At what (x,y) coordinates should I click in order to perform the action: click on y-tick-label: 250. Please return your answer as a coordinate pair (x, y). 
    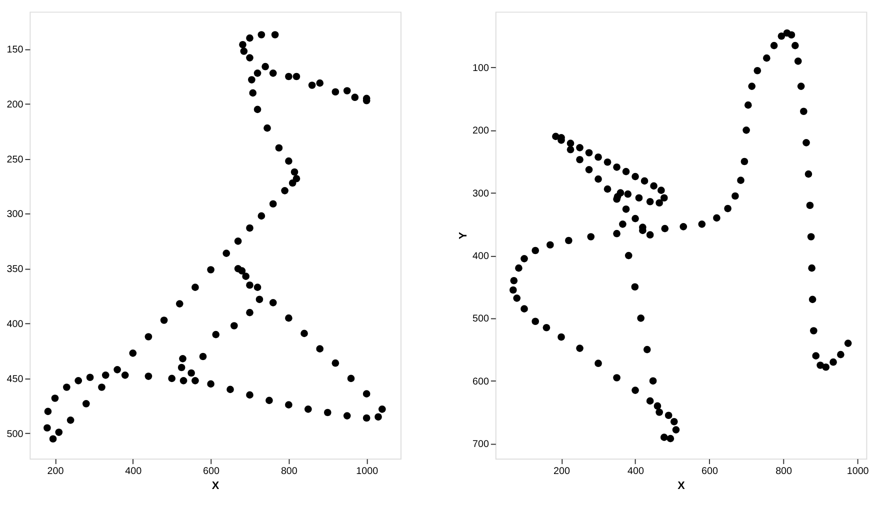
    Looking at the image, I should click on (15, 160).